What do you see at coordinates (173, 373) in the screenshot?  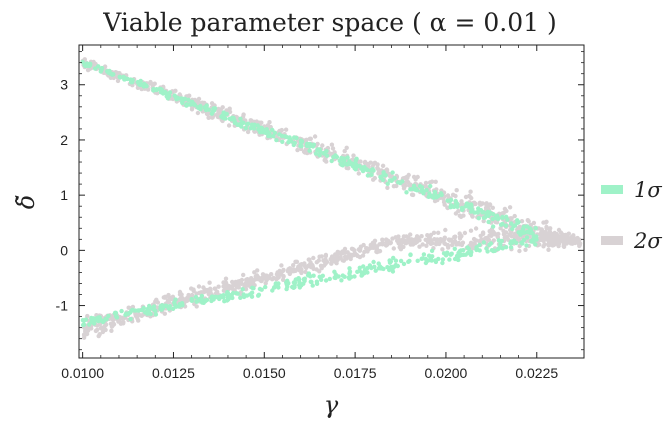 I see `x-tick-label: 0.0125` at bounding box center [173, 373].